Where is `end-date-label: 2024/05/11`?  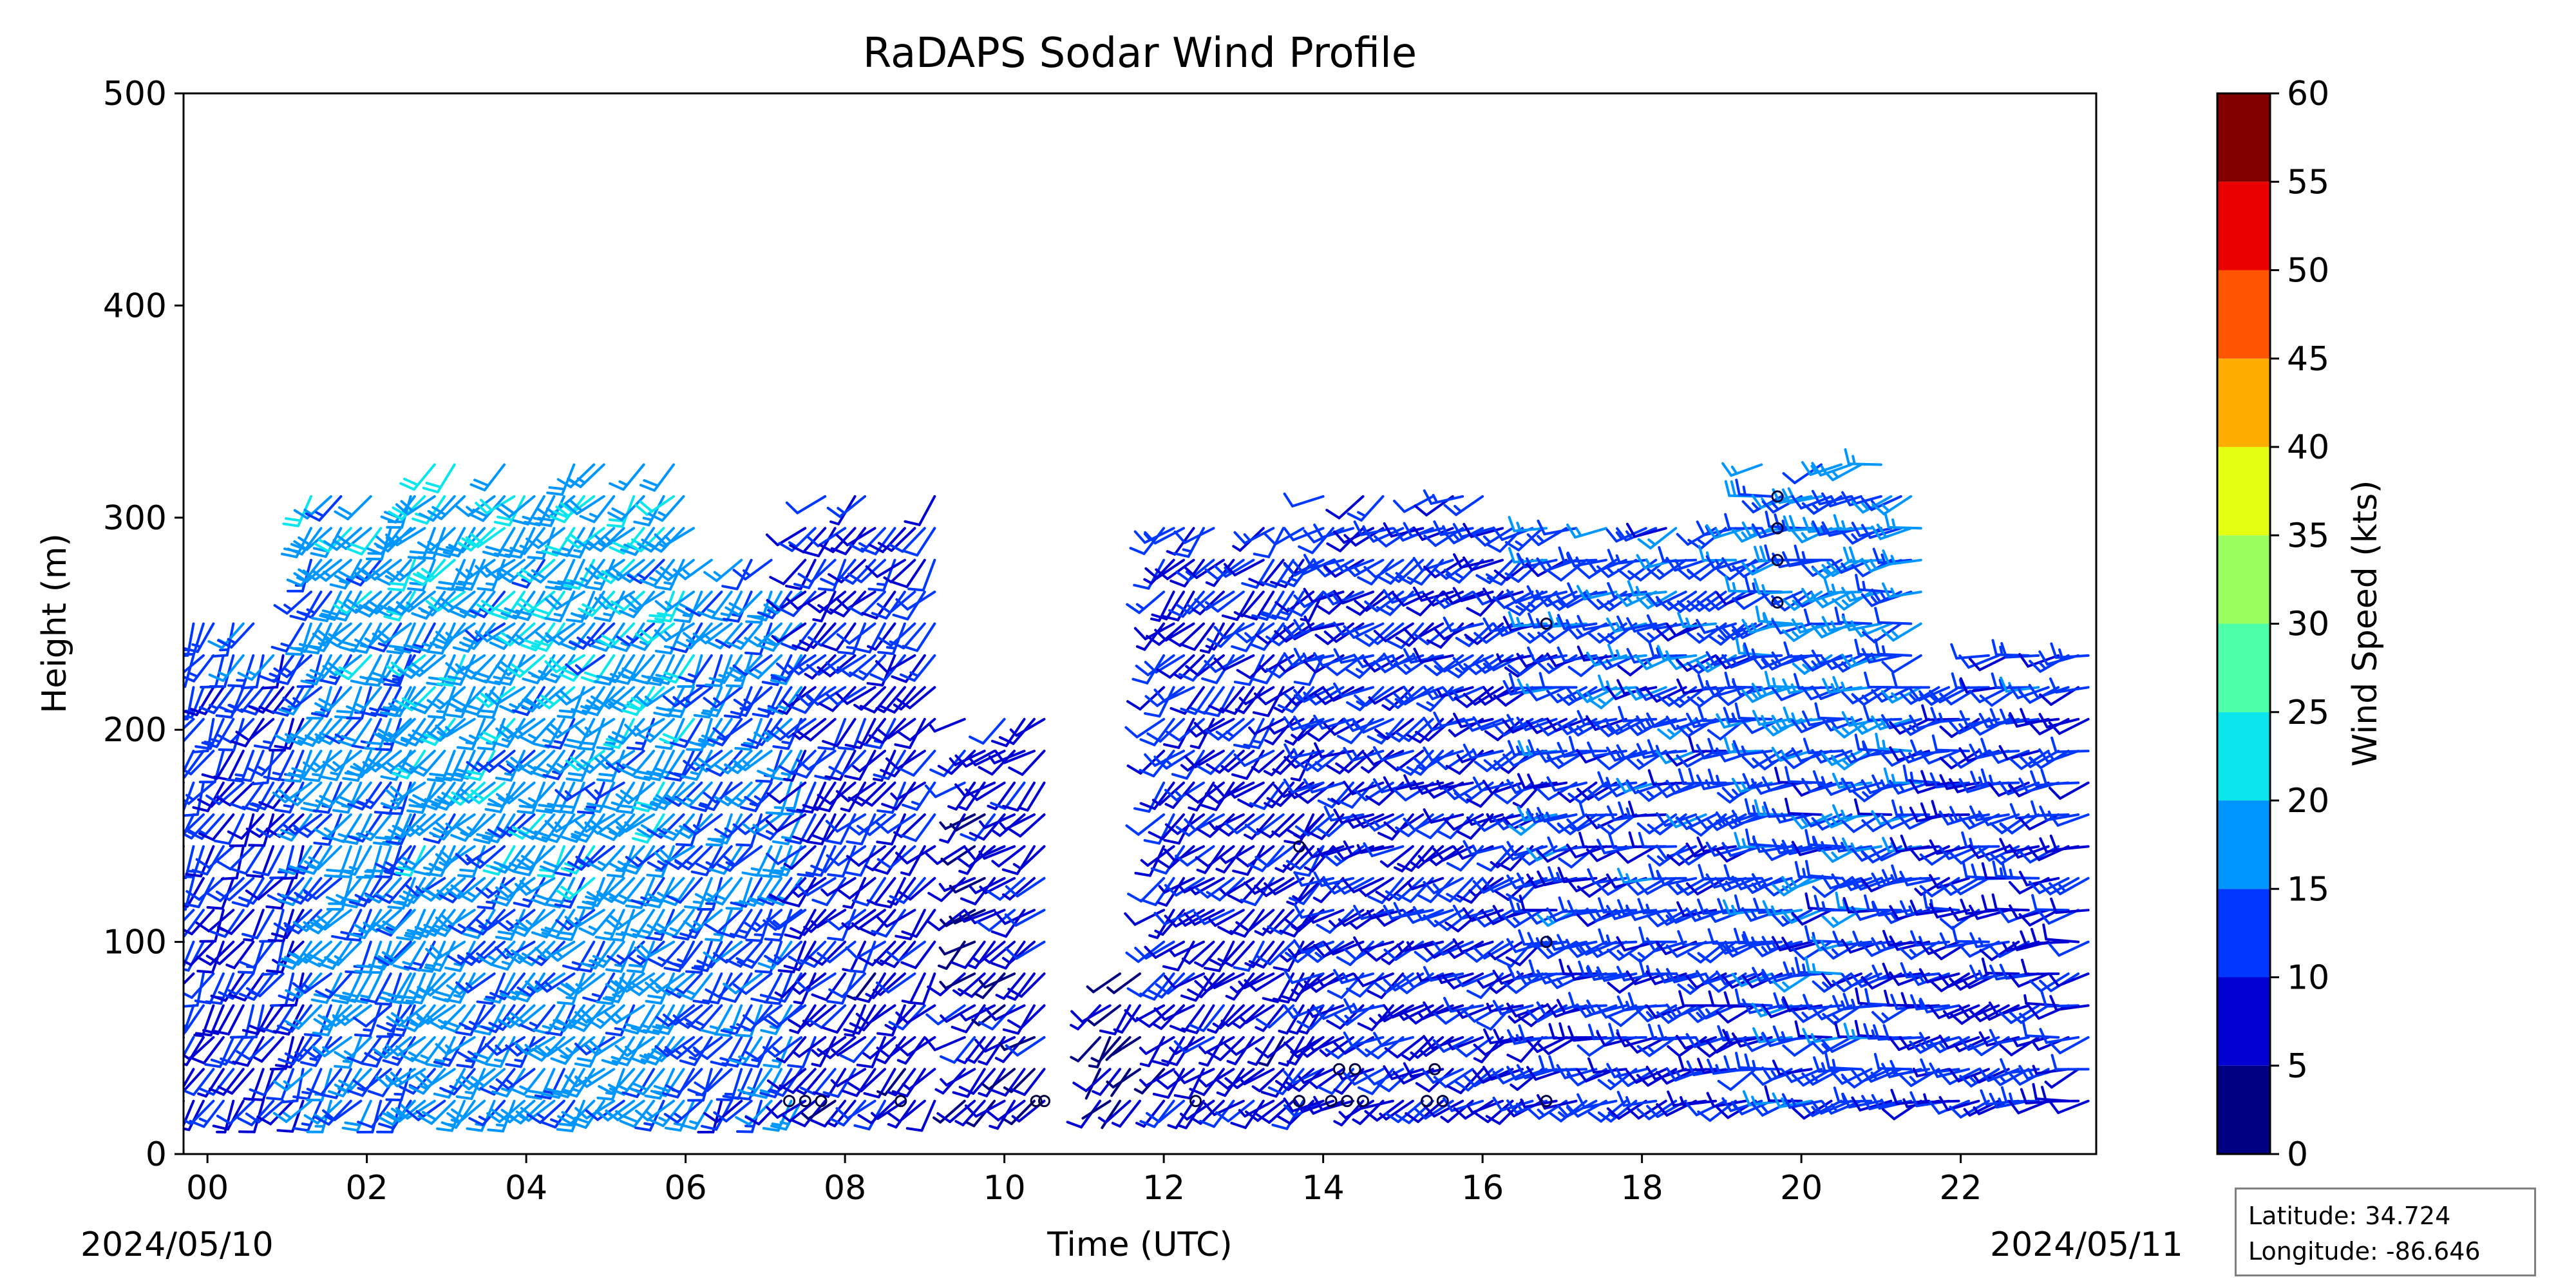 end-date-label: 2024/05/11 is located at coordinates (2086, 1245).